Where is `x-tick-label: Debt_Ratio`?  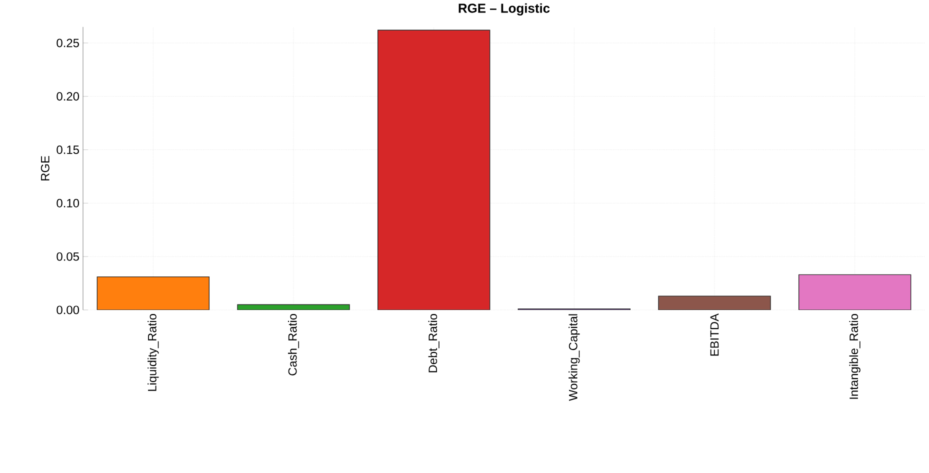
x-tick-label: Debt_Ratio is located at coordinates (434, 343).